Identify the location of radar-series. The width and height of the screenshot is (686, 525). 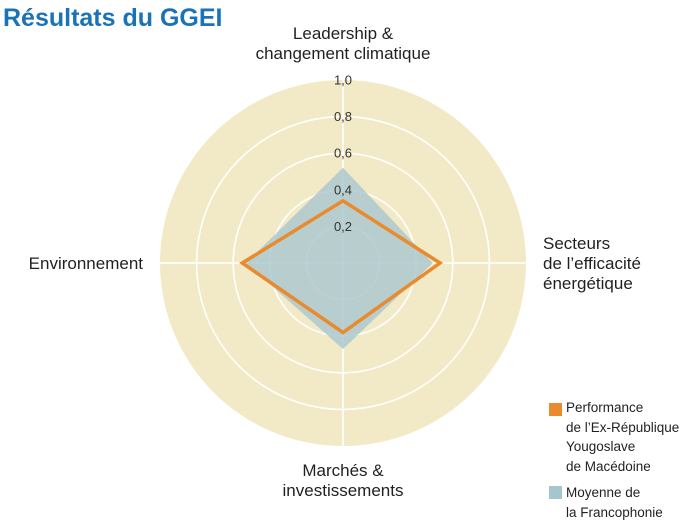
(341, 258).